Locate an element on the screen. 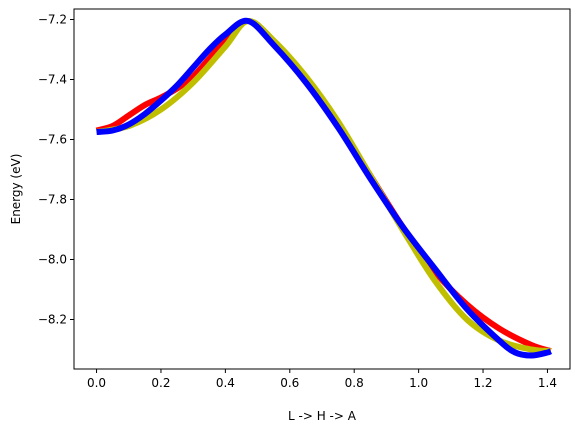 The height and width of the screenshot is (437, 578). y-tick-label: −7.4 is located at coordinates (52, 80).